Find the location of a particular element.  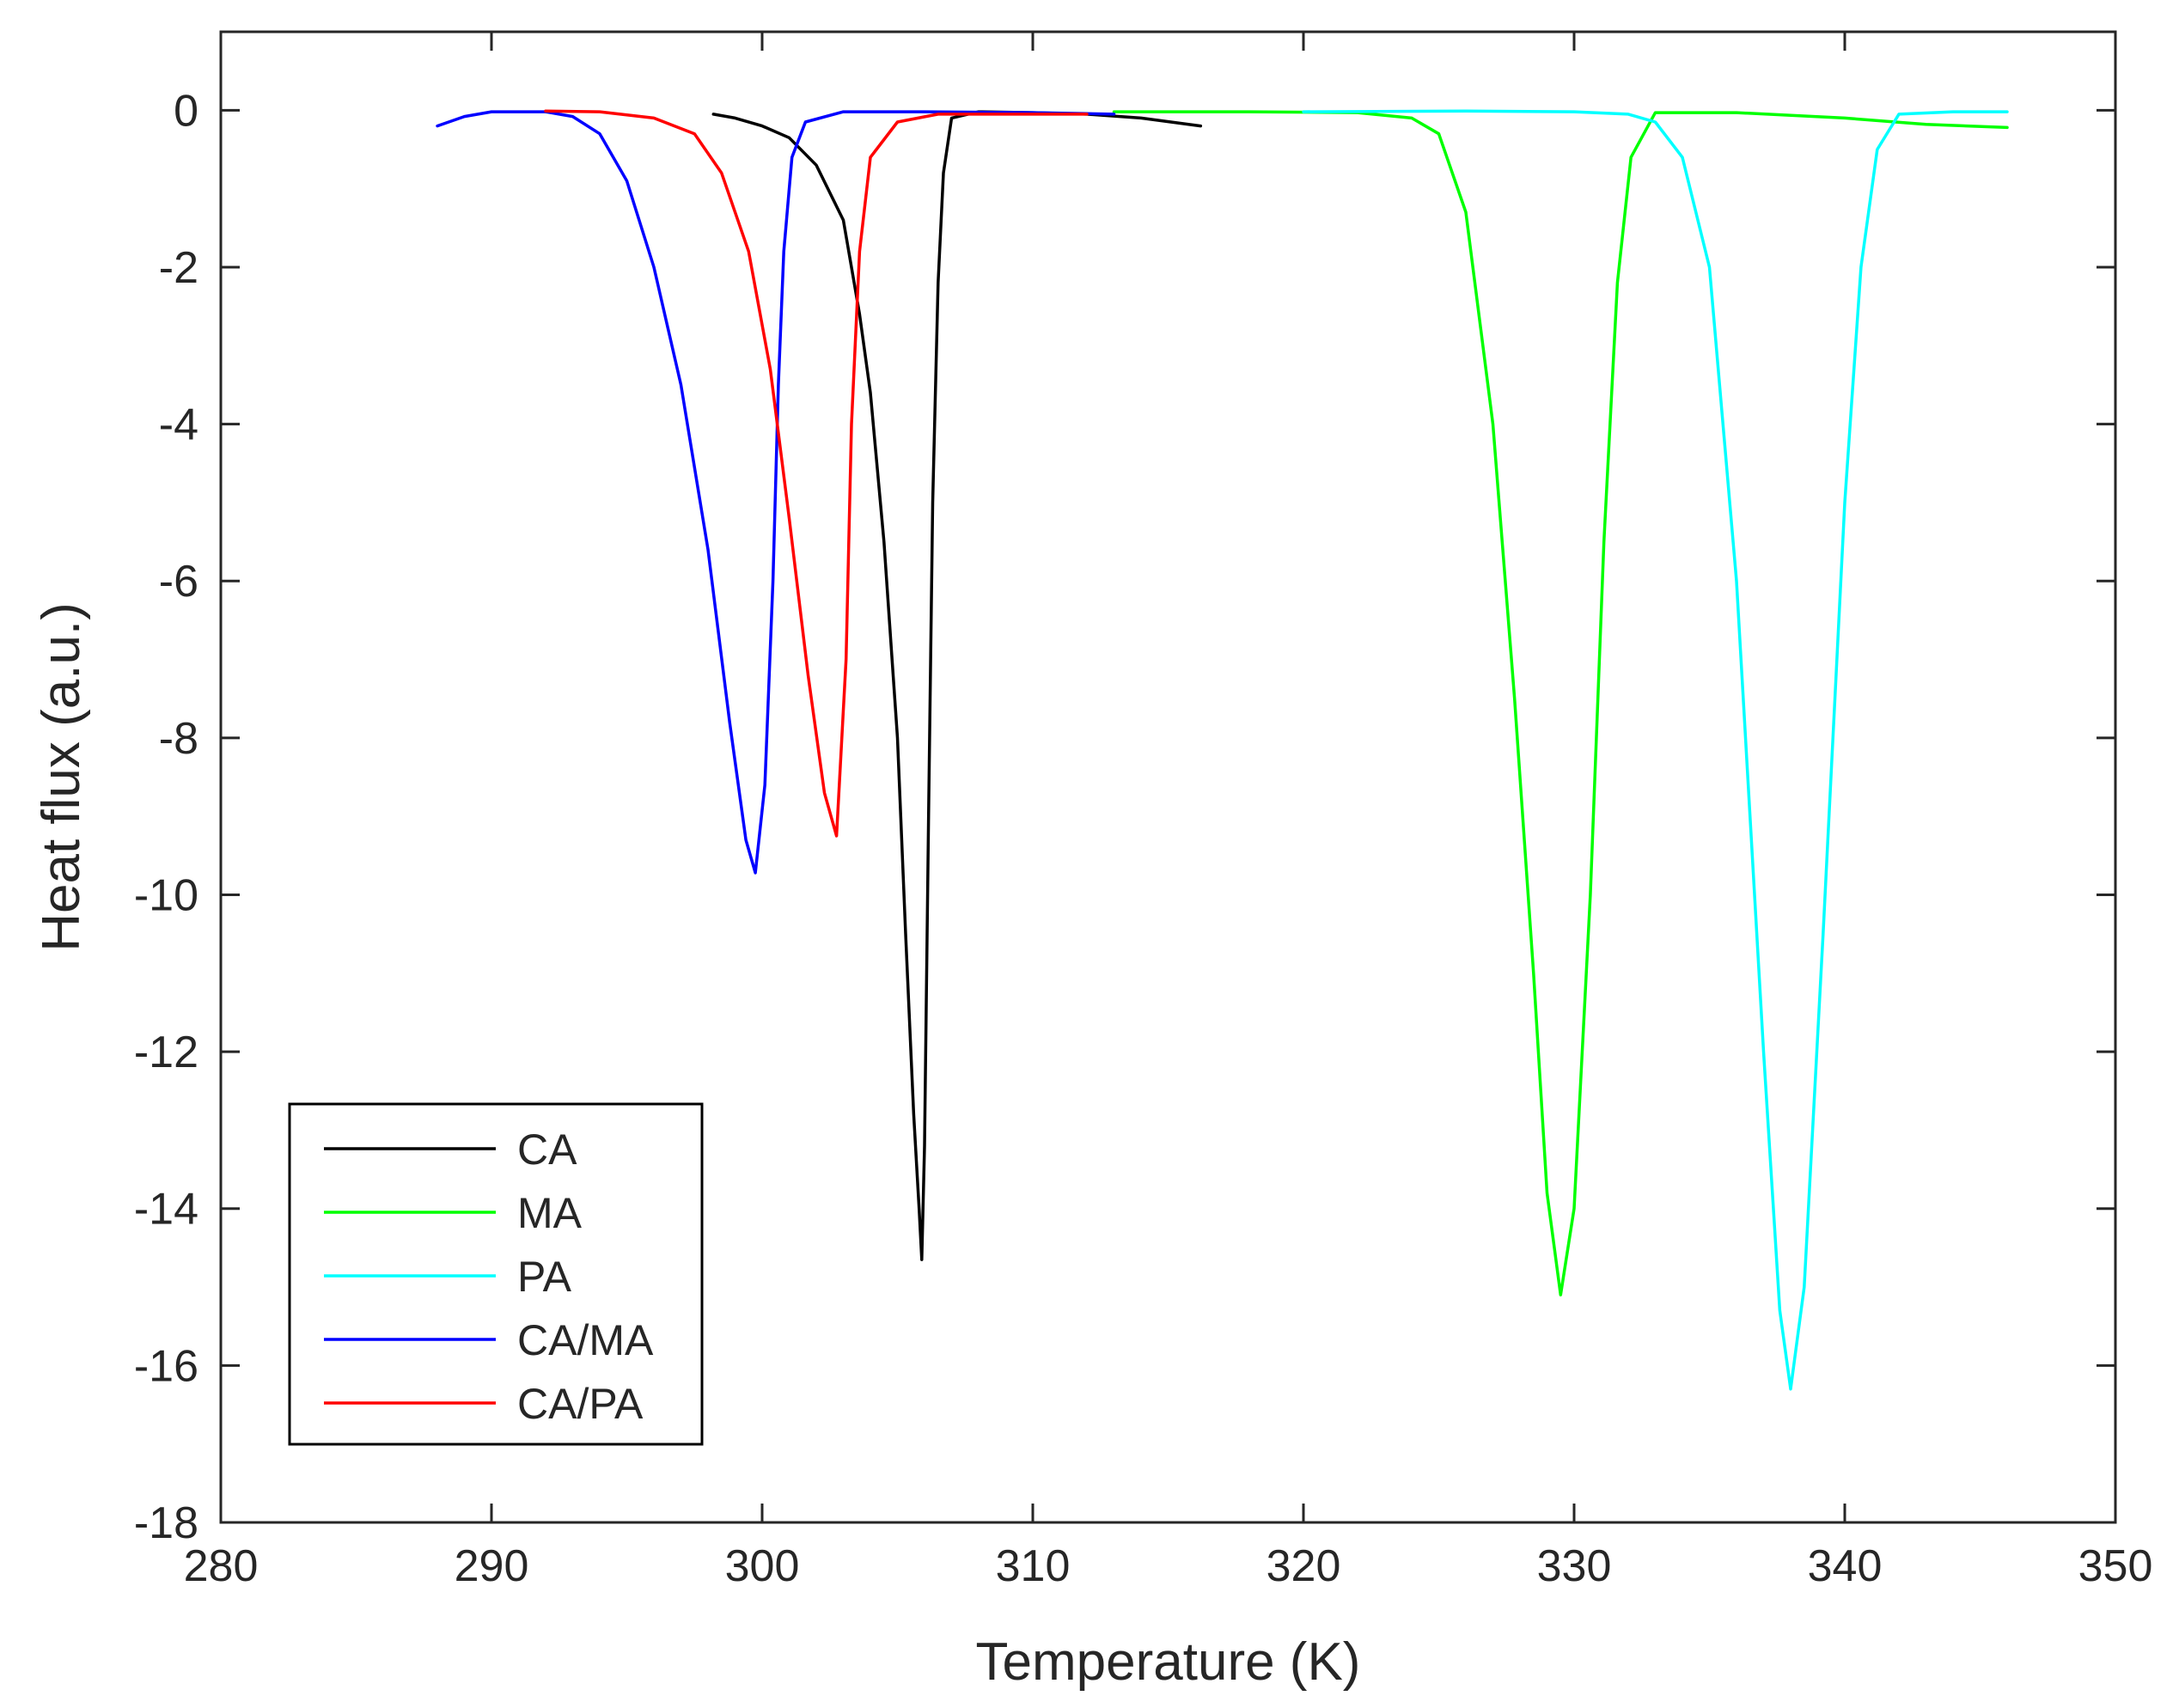

y-tick-label: -12 is located at coordinates (166, 1052).